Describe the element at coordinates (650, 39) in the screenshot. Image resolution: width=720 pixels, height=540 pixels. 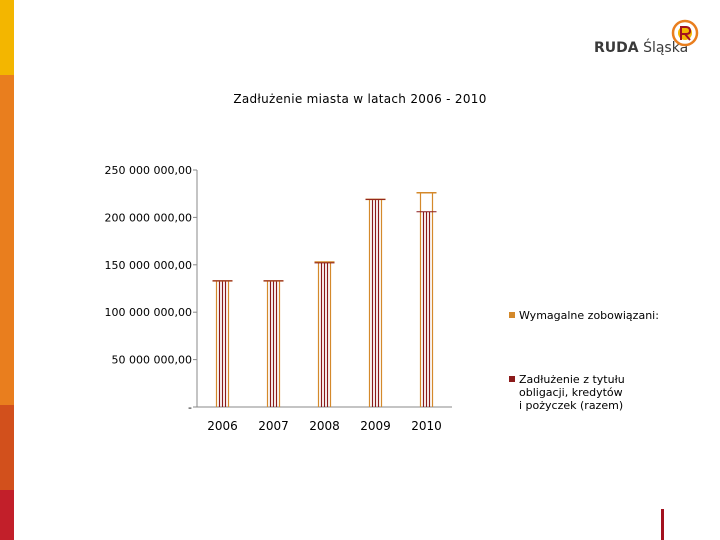
I see `city-logo: RUDA Śląska` at that location.